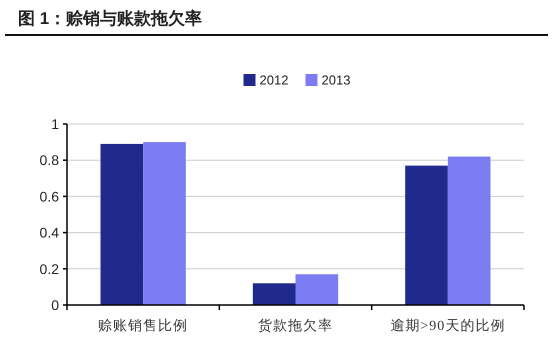 This screenshot has width=559, height=344. Describe the element at coordinates (448, 326) in the screenshot. I see `x-tick-label: 逾期>90天的比例` at that location.